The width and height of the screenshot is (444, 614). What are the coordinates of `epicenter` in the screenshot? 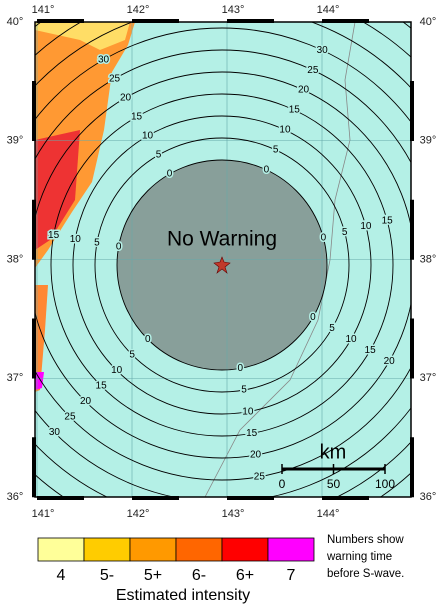 It's located at (222, 265).